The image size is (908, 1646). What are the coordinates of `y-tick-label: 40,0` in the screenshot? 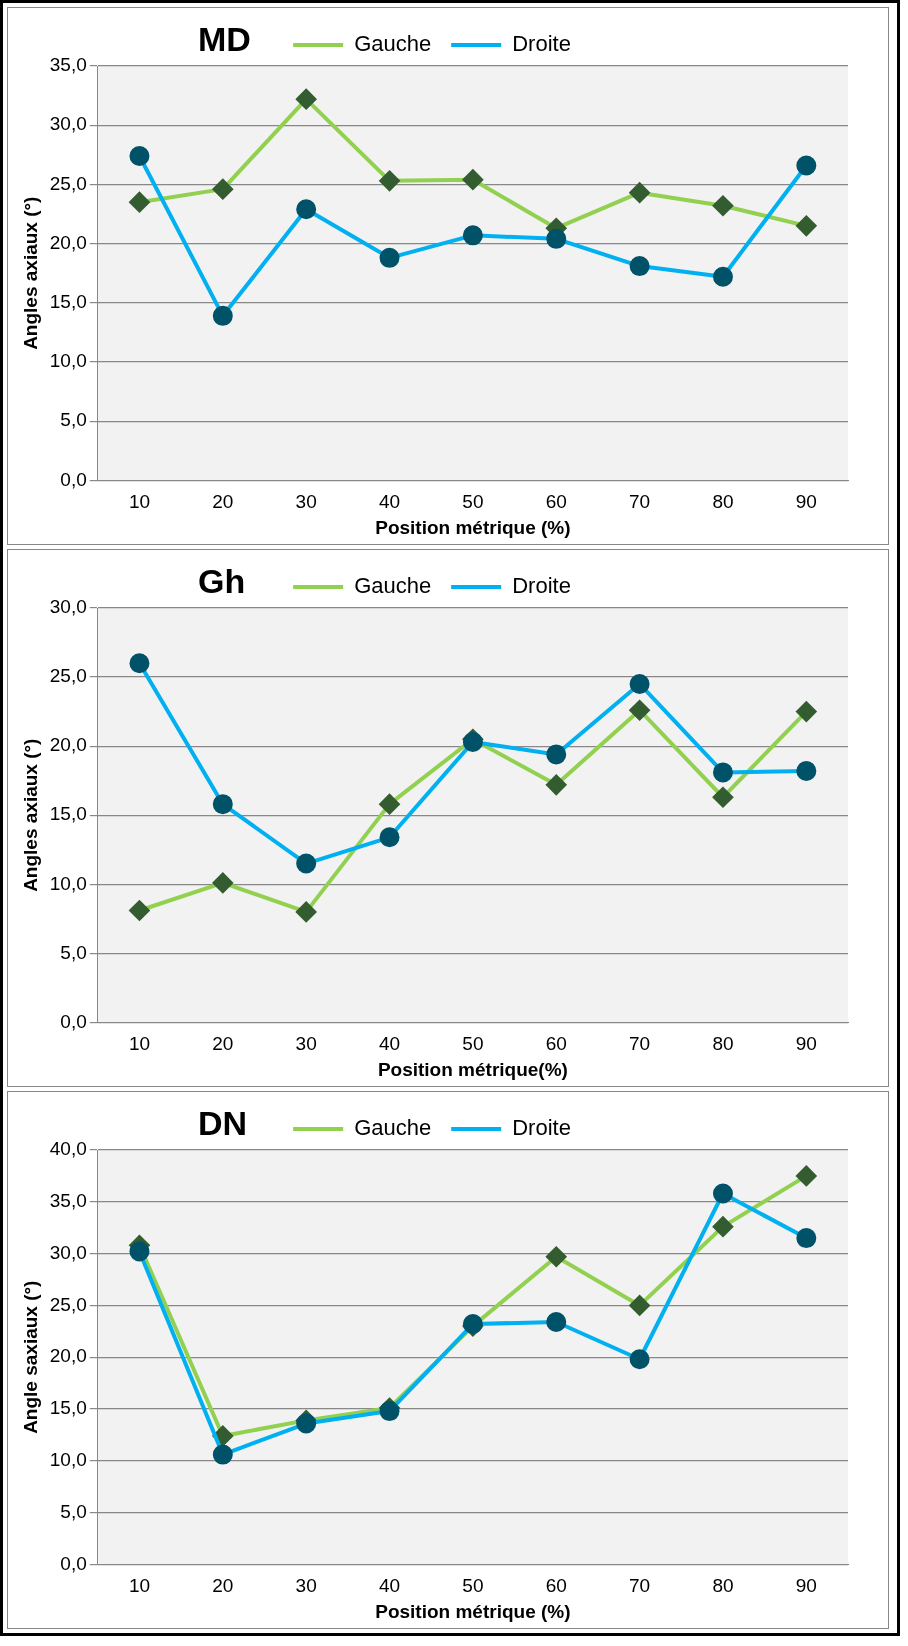 It's located at (68, 1149).